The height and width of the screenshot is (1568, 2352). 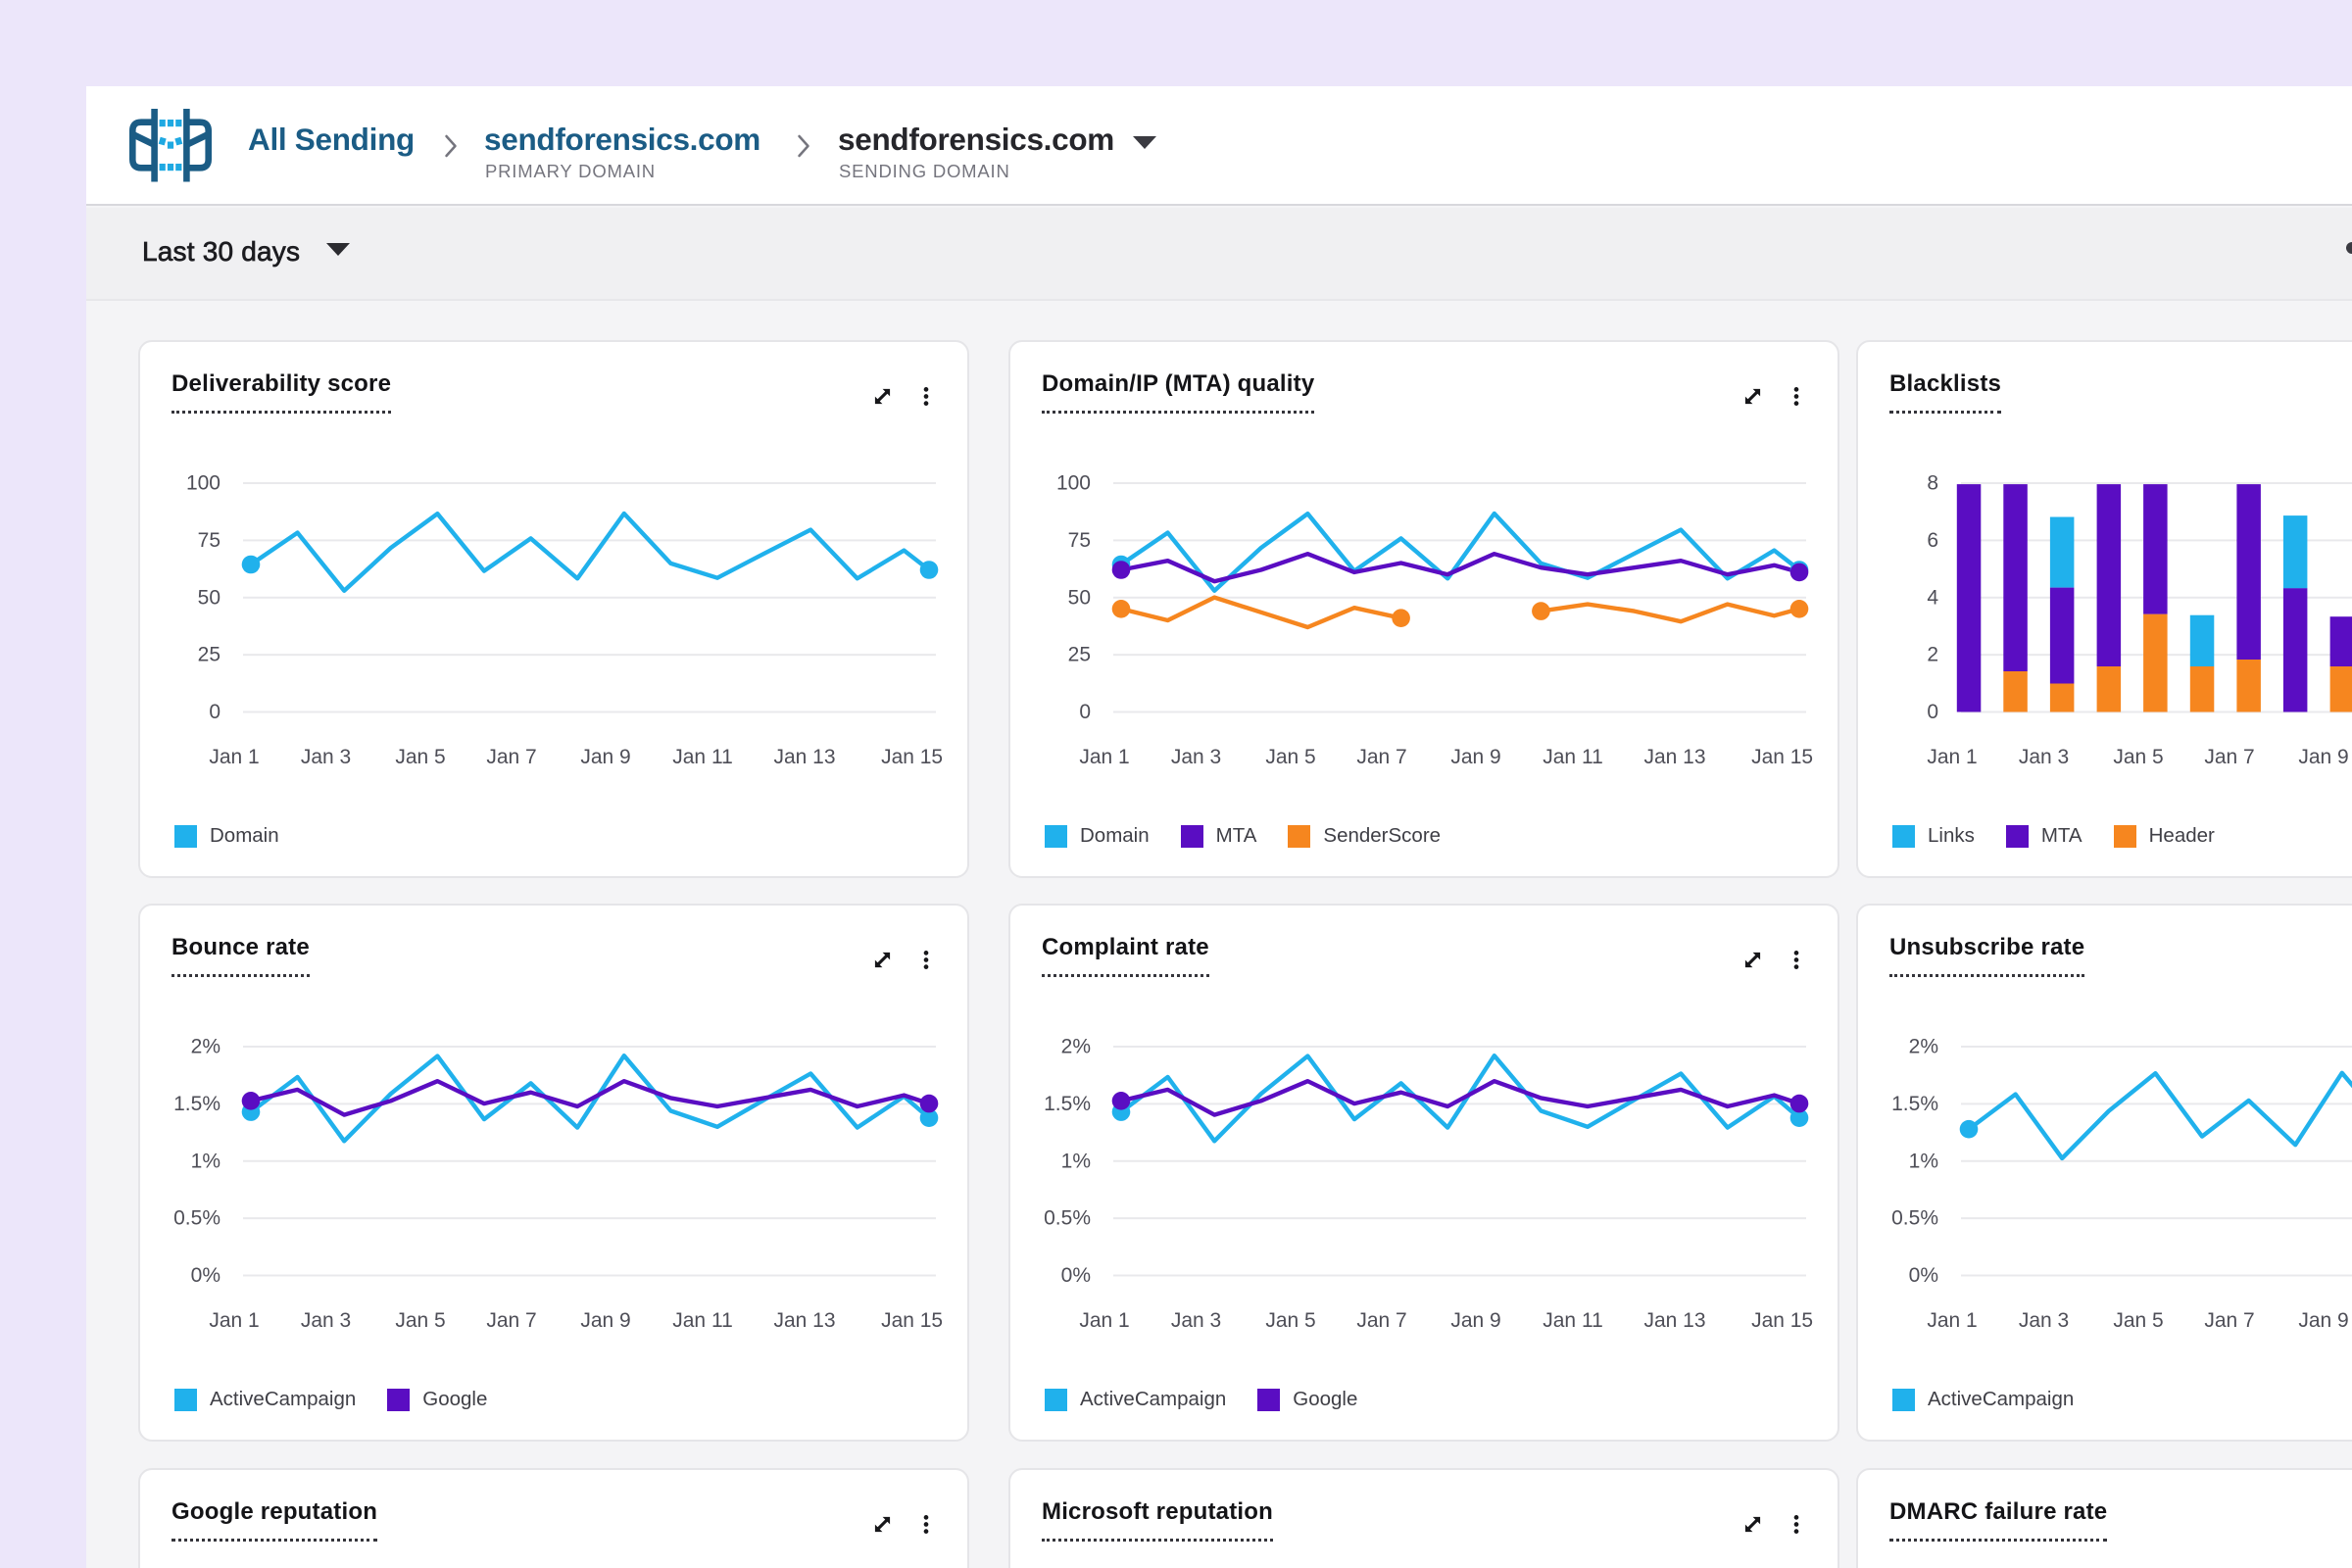 I want to click on svg-text: 2, so click(x=1932, y=655).